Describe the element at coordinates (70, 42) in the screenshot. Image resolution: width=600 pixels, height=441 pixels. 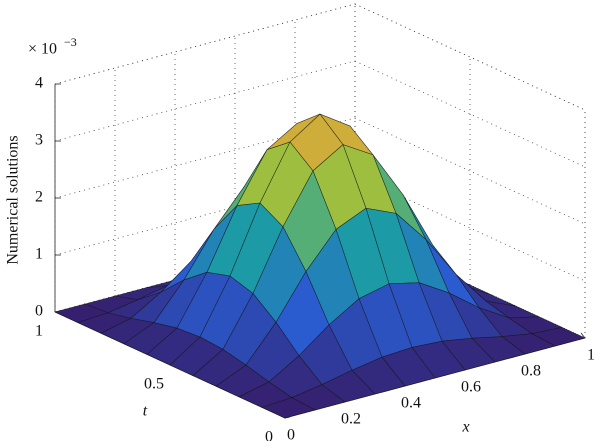
I see `z-scale-exponent: −3` at that location.